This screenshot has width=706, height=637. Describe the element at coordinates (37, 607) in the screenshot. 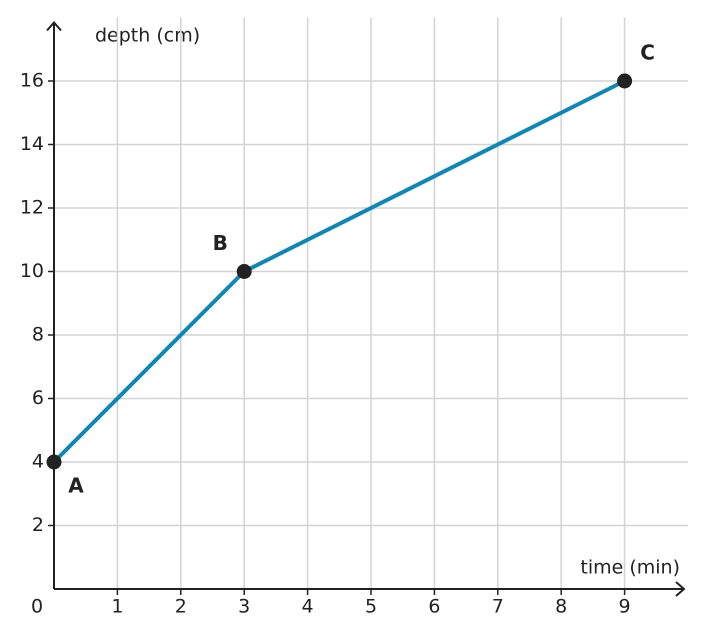

I see `origin-label: 0` at that location.